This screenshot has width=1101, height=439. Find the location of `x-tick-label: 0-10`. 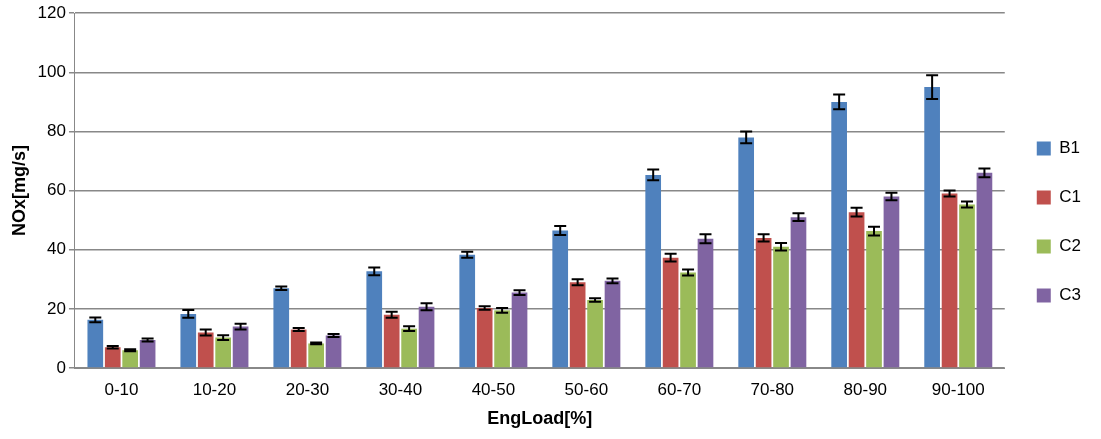

x-tick-label: 0-10 is located at coordinates (121, 389).